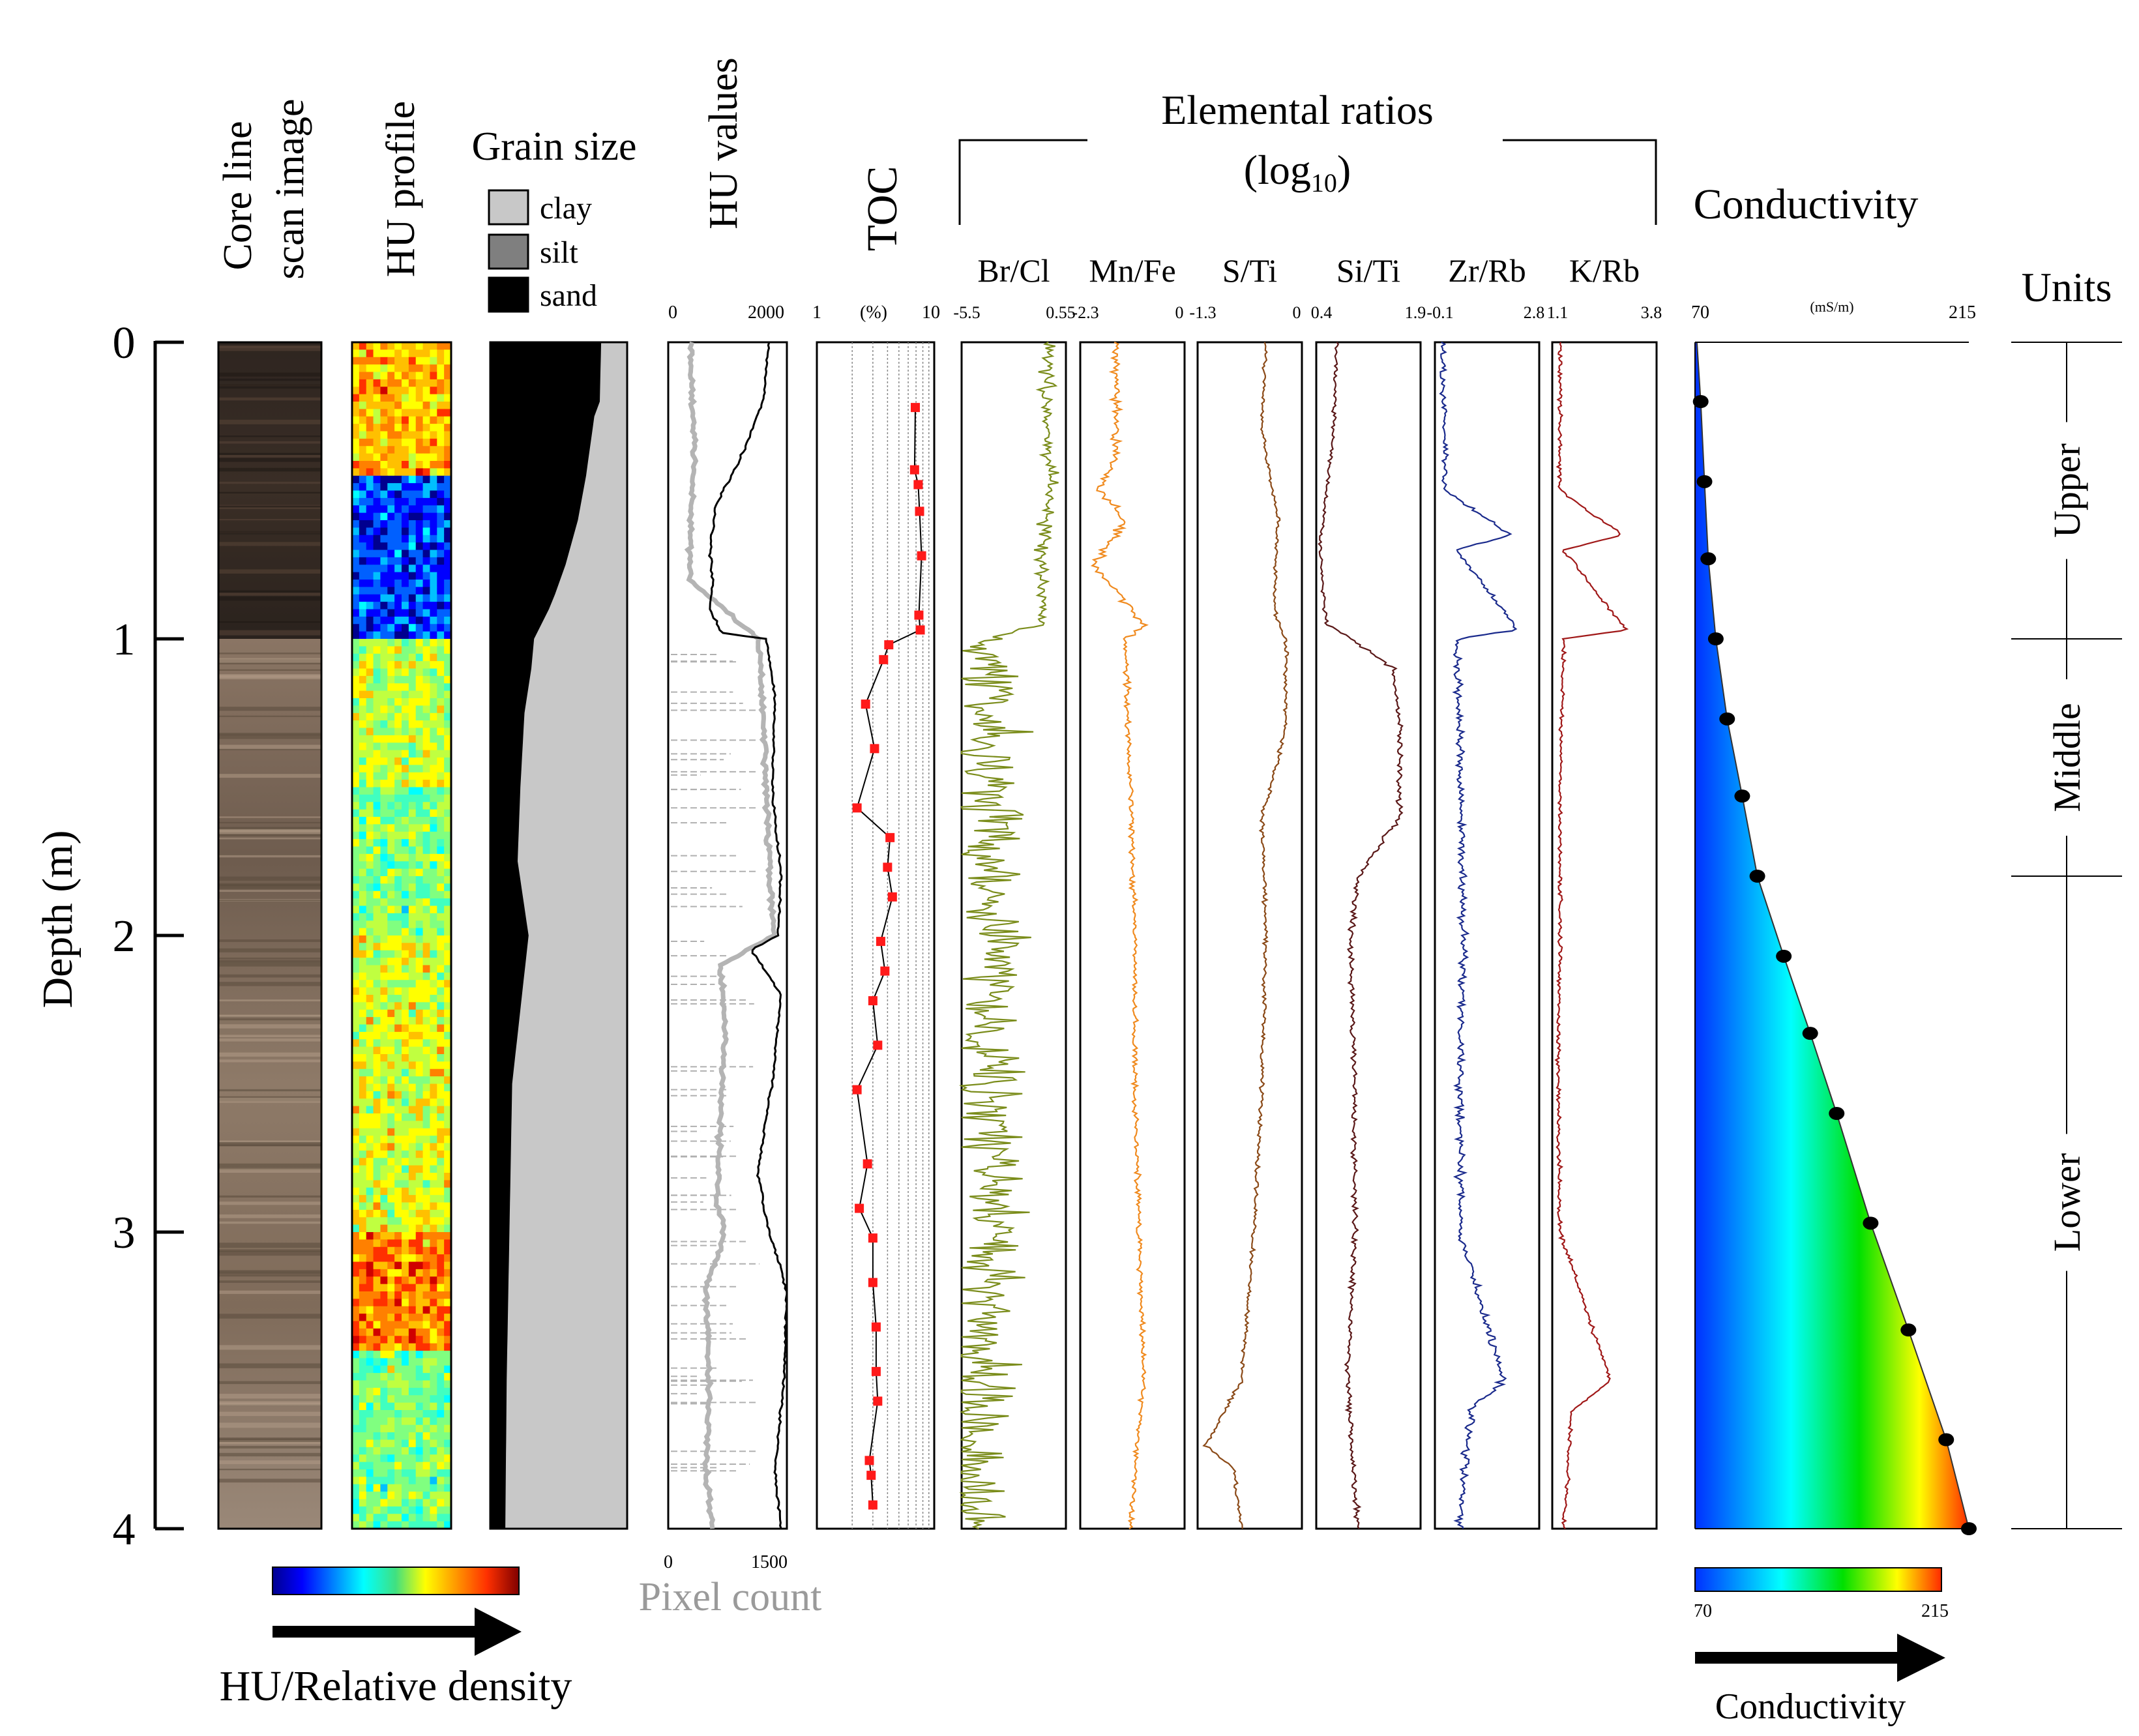 The height and width of the screenshot is (1736, 2139). What do you see at coordinates (1708, 559) in the screenshot?
I see `conductivity-point` at bounding box center [1708, 559].